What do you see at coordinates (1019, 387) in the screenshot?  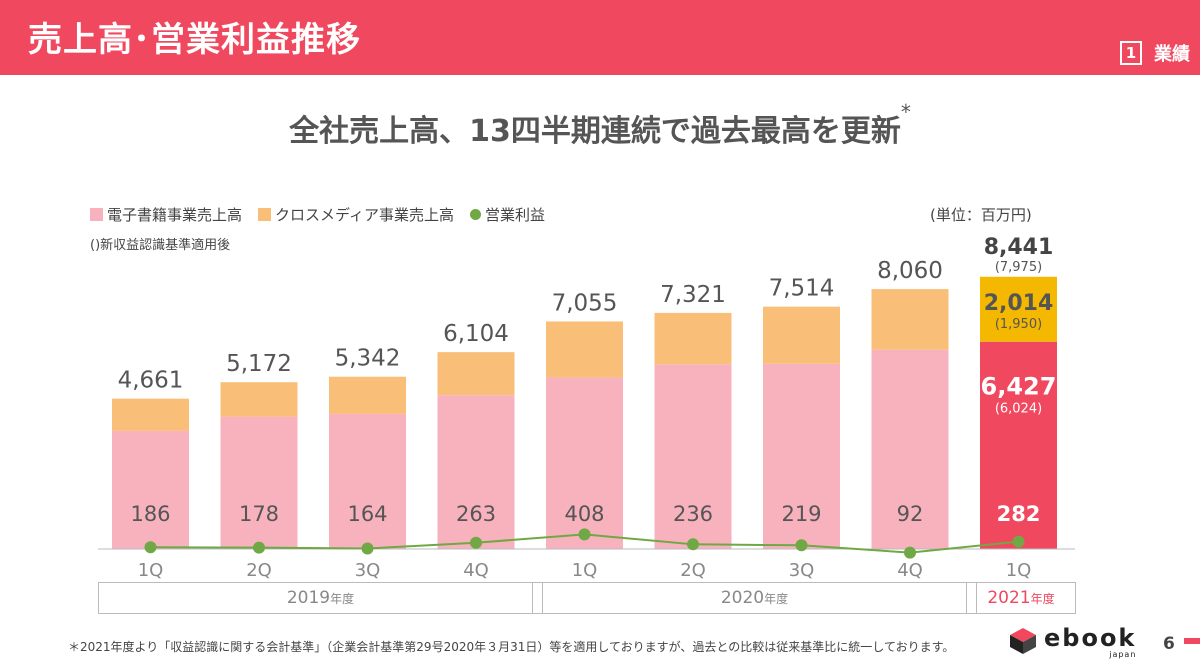 I see `ebook-label: 6,427` at bounding box center [1019, 387].